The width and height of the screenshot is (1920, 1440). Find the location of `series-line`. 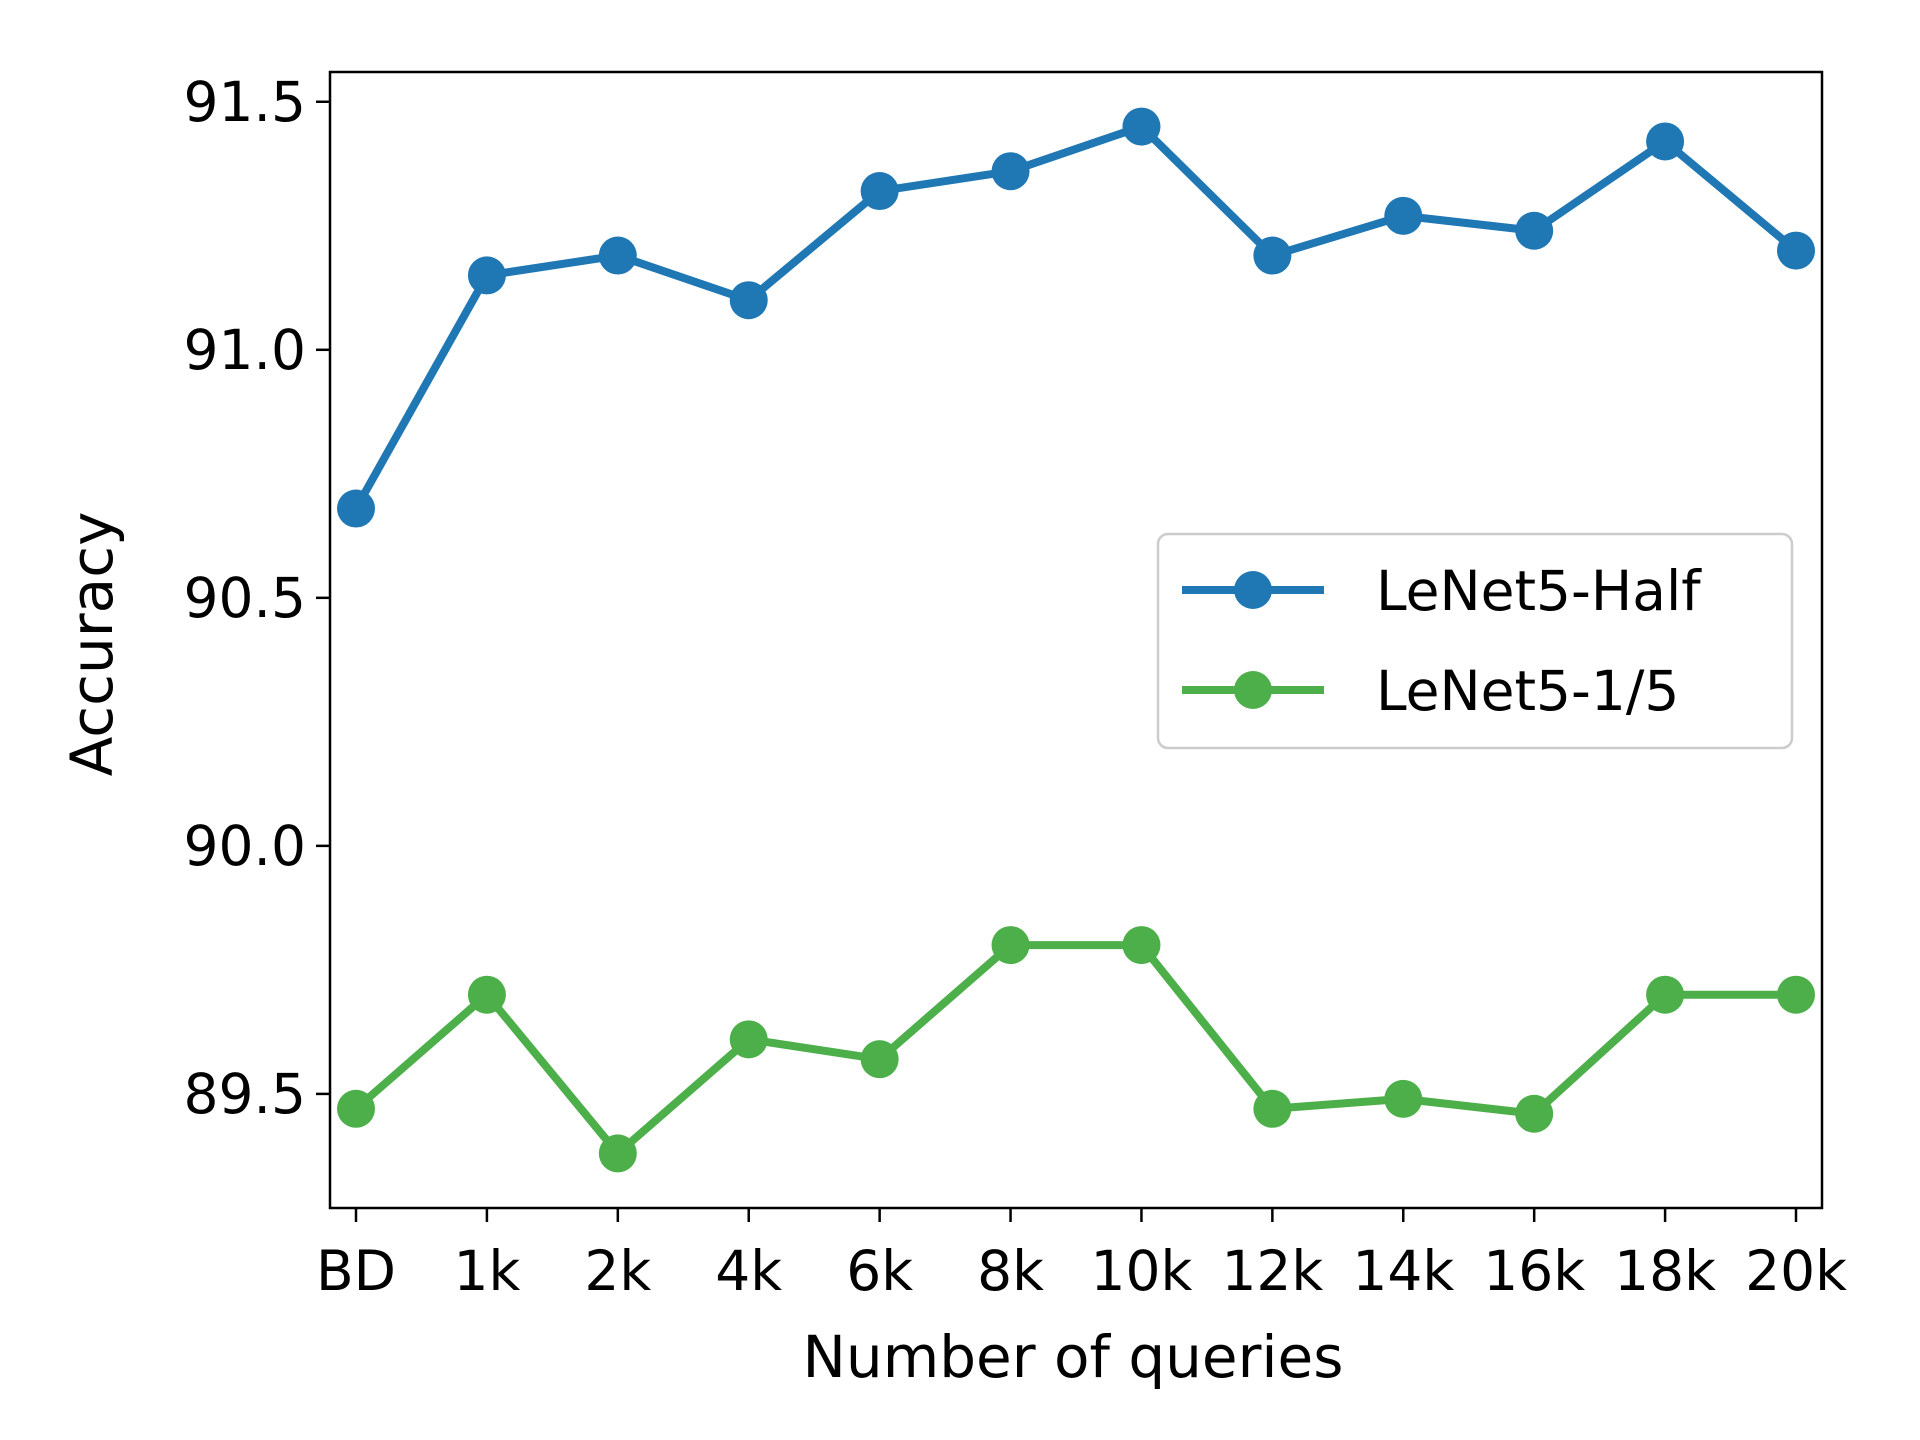

series-line is located at coordinates (1076, 1049).